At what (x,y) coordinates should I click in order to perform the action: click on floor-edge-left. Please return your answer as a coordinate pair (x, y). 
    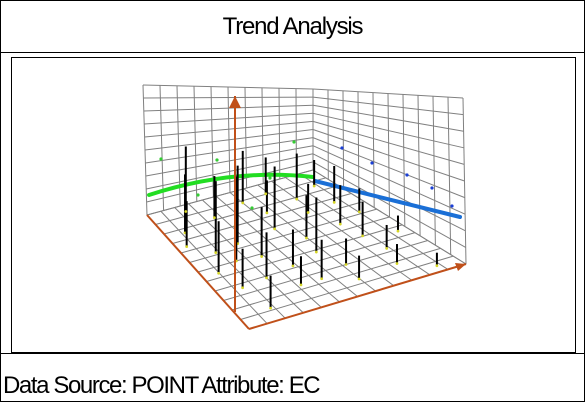
    Looking at the image, I should click on (198, 272).